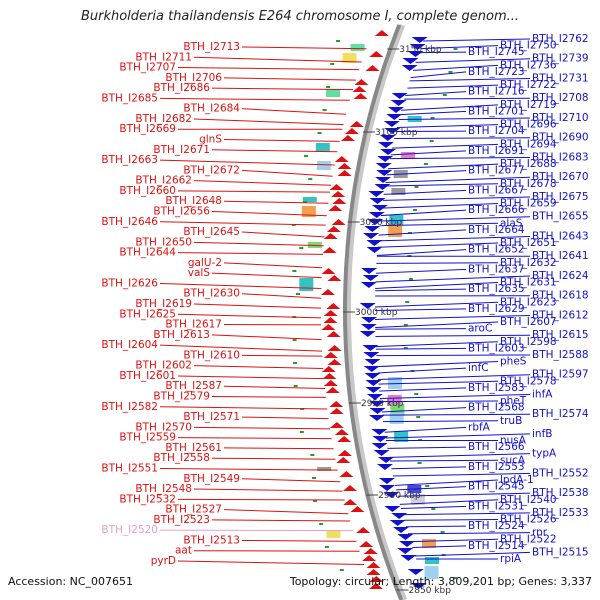  I want to click on right-gene-label: BTH_I2688, so click(528, 164).